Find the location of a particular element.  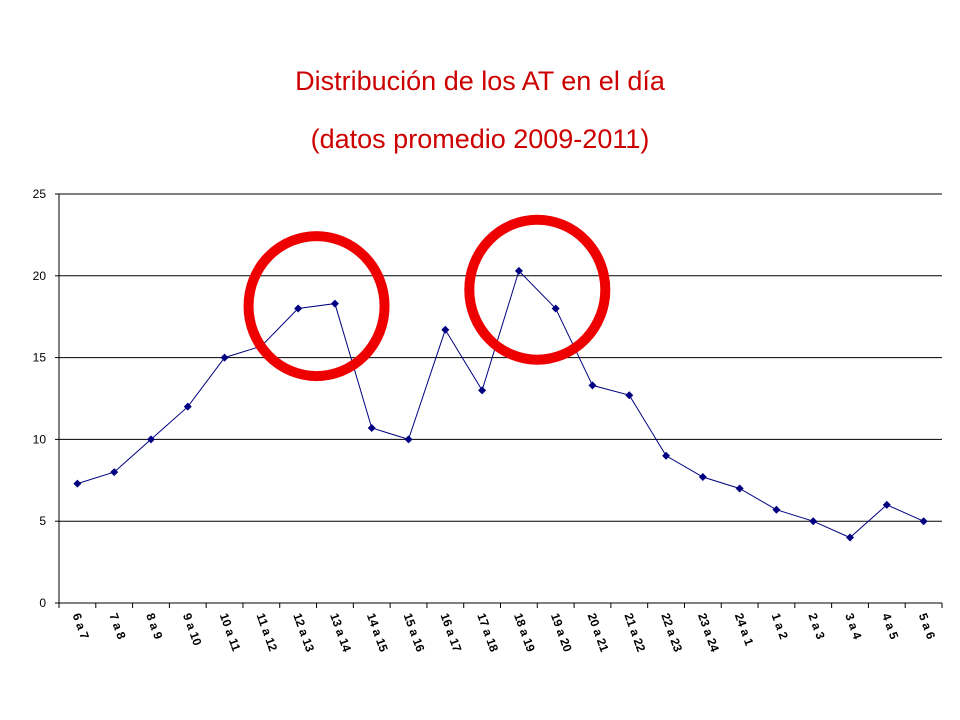

x-tick-label: 2 a 3 is located at coordinates (816, 626).